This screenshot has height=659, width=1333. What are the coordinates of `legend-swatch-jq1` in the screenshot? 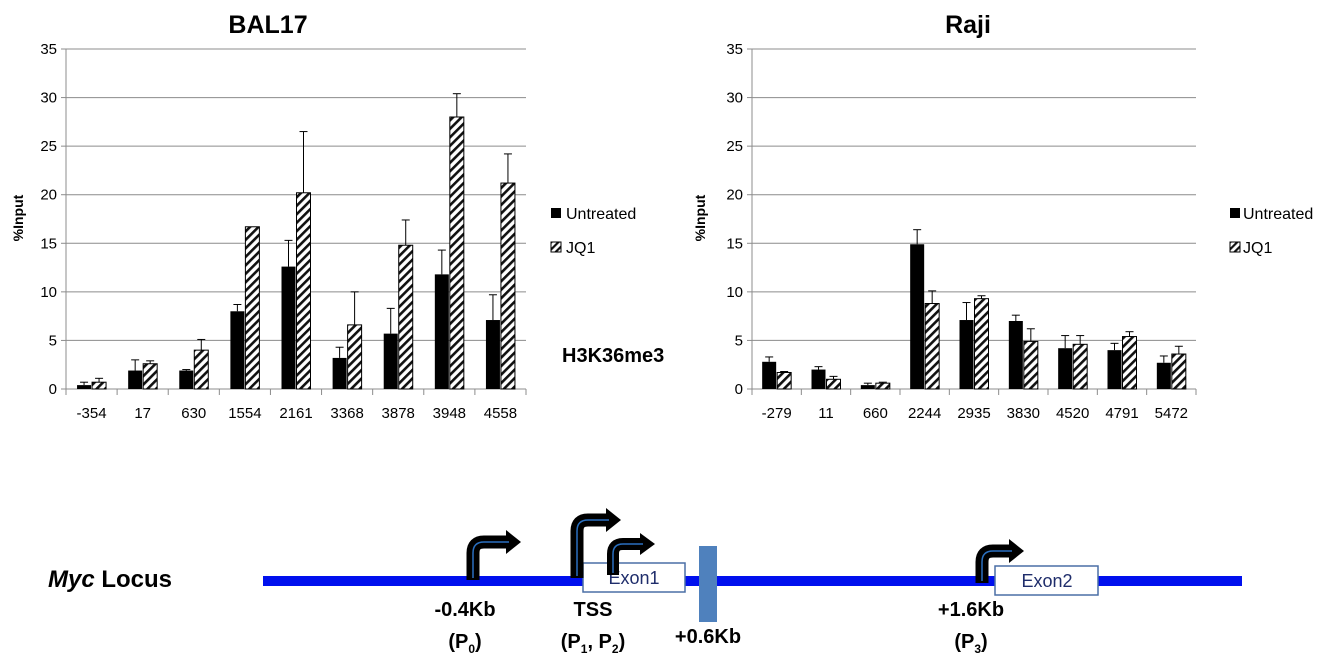 It's located at (556, 247).